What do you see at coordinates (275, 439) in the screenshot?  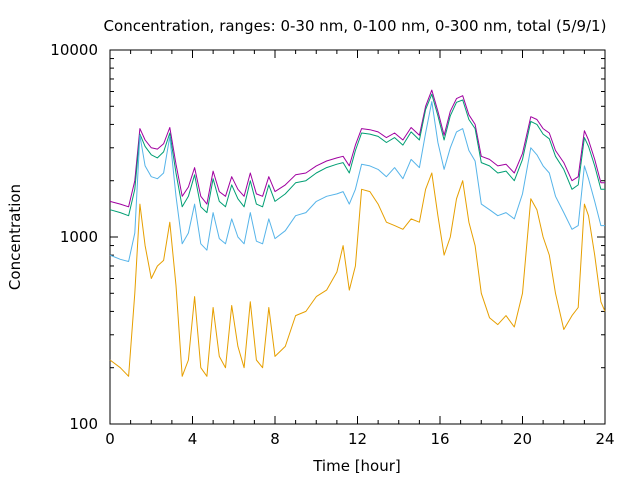 I see `x-tick-label: 8` at bounding box center [275, 439].